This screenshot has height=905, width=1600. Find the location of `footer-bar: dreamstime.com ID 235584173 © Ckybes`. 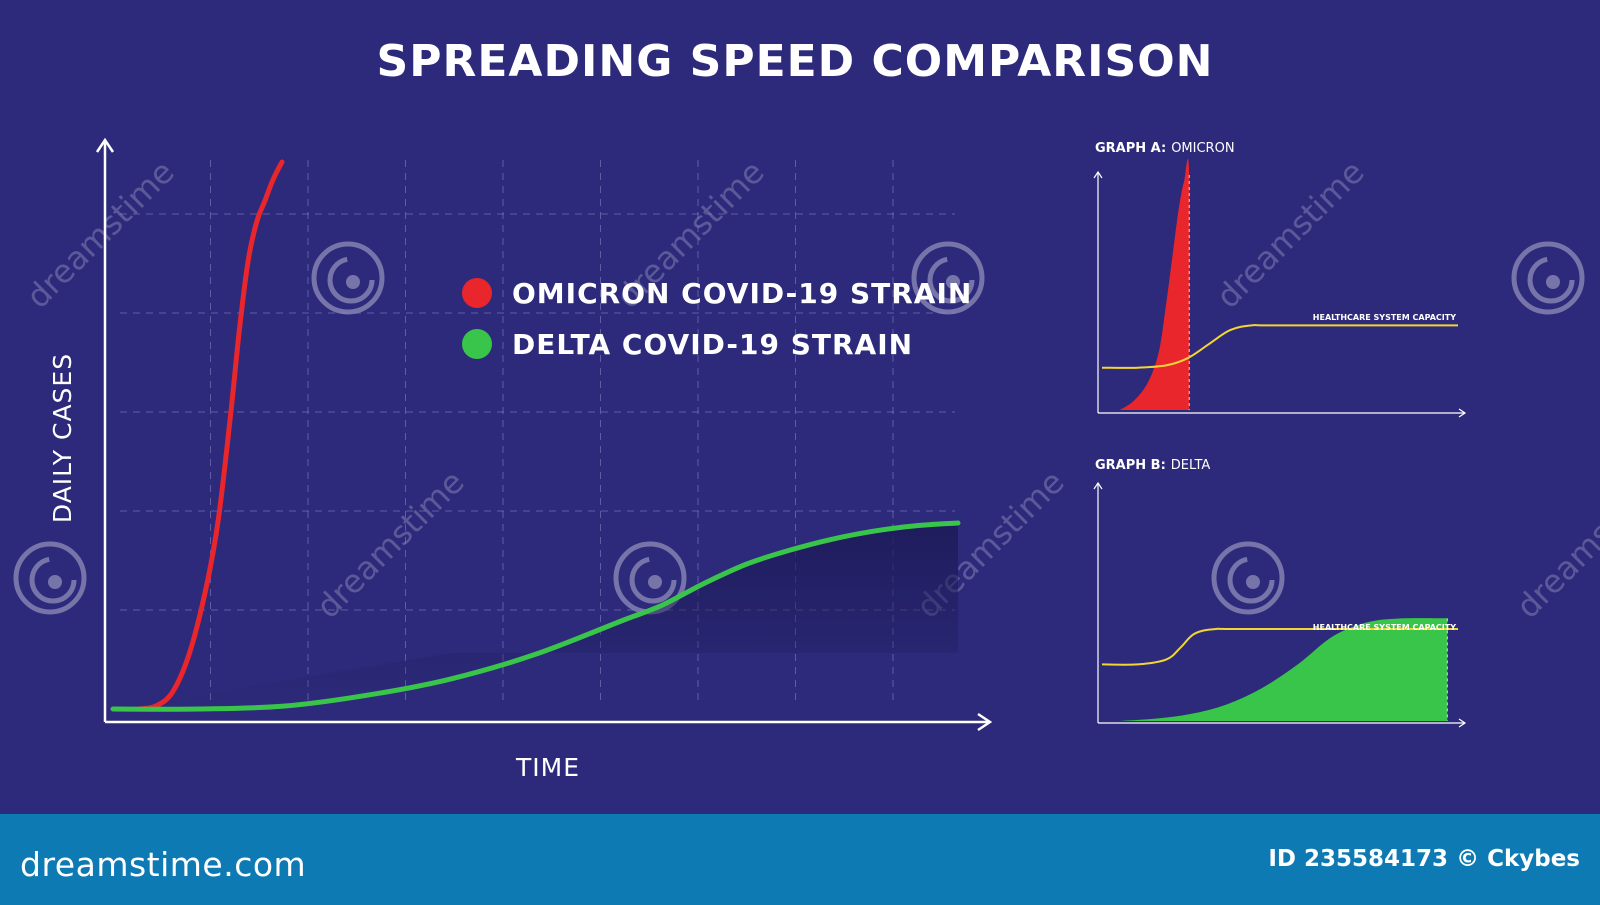

footer-bar: dreamstime.com ID 235584173 © Ckybes is located at coordinates (800, 859).